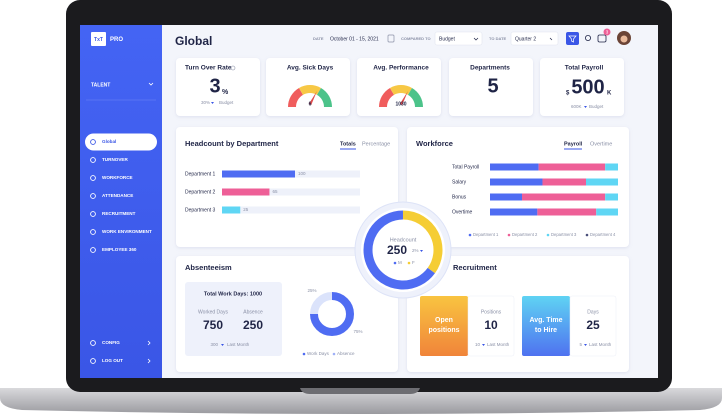 This screenshot has height=415, width=722. What do you see at coordinates (498, 344) in the screenshot?
I see `label: Last Month` at bounding box center [498, 344].